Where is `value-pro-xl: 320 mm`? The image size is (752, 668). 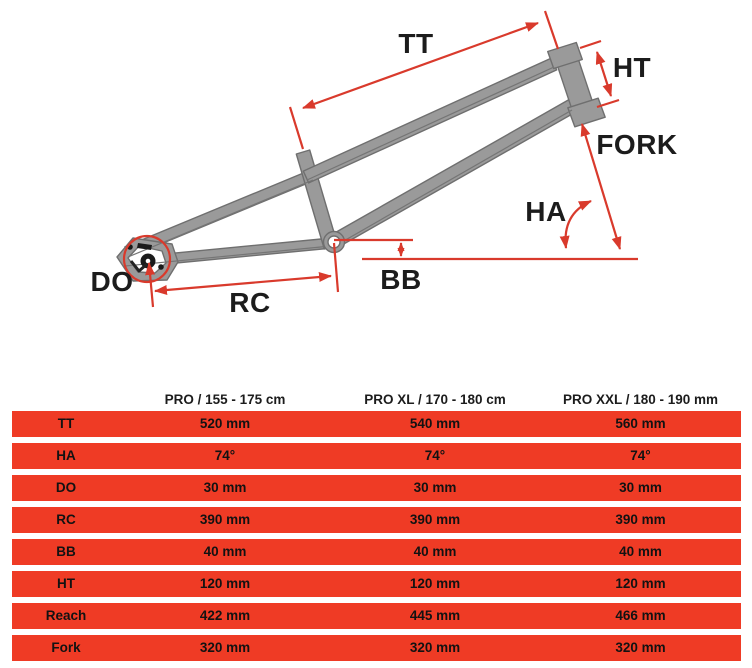 value-pro-xl: 320 mm is located at coordinates (435, 648).